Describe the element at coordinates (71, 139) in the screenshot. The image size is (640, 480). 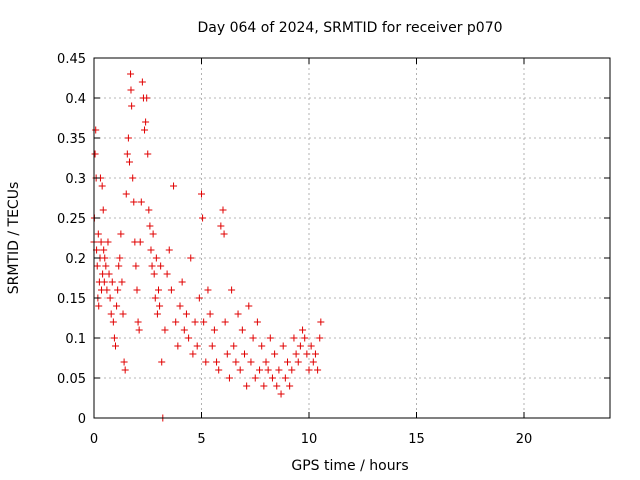
I see `y-tick-label: 0.35` at that location.